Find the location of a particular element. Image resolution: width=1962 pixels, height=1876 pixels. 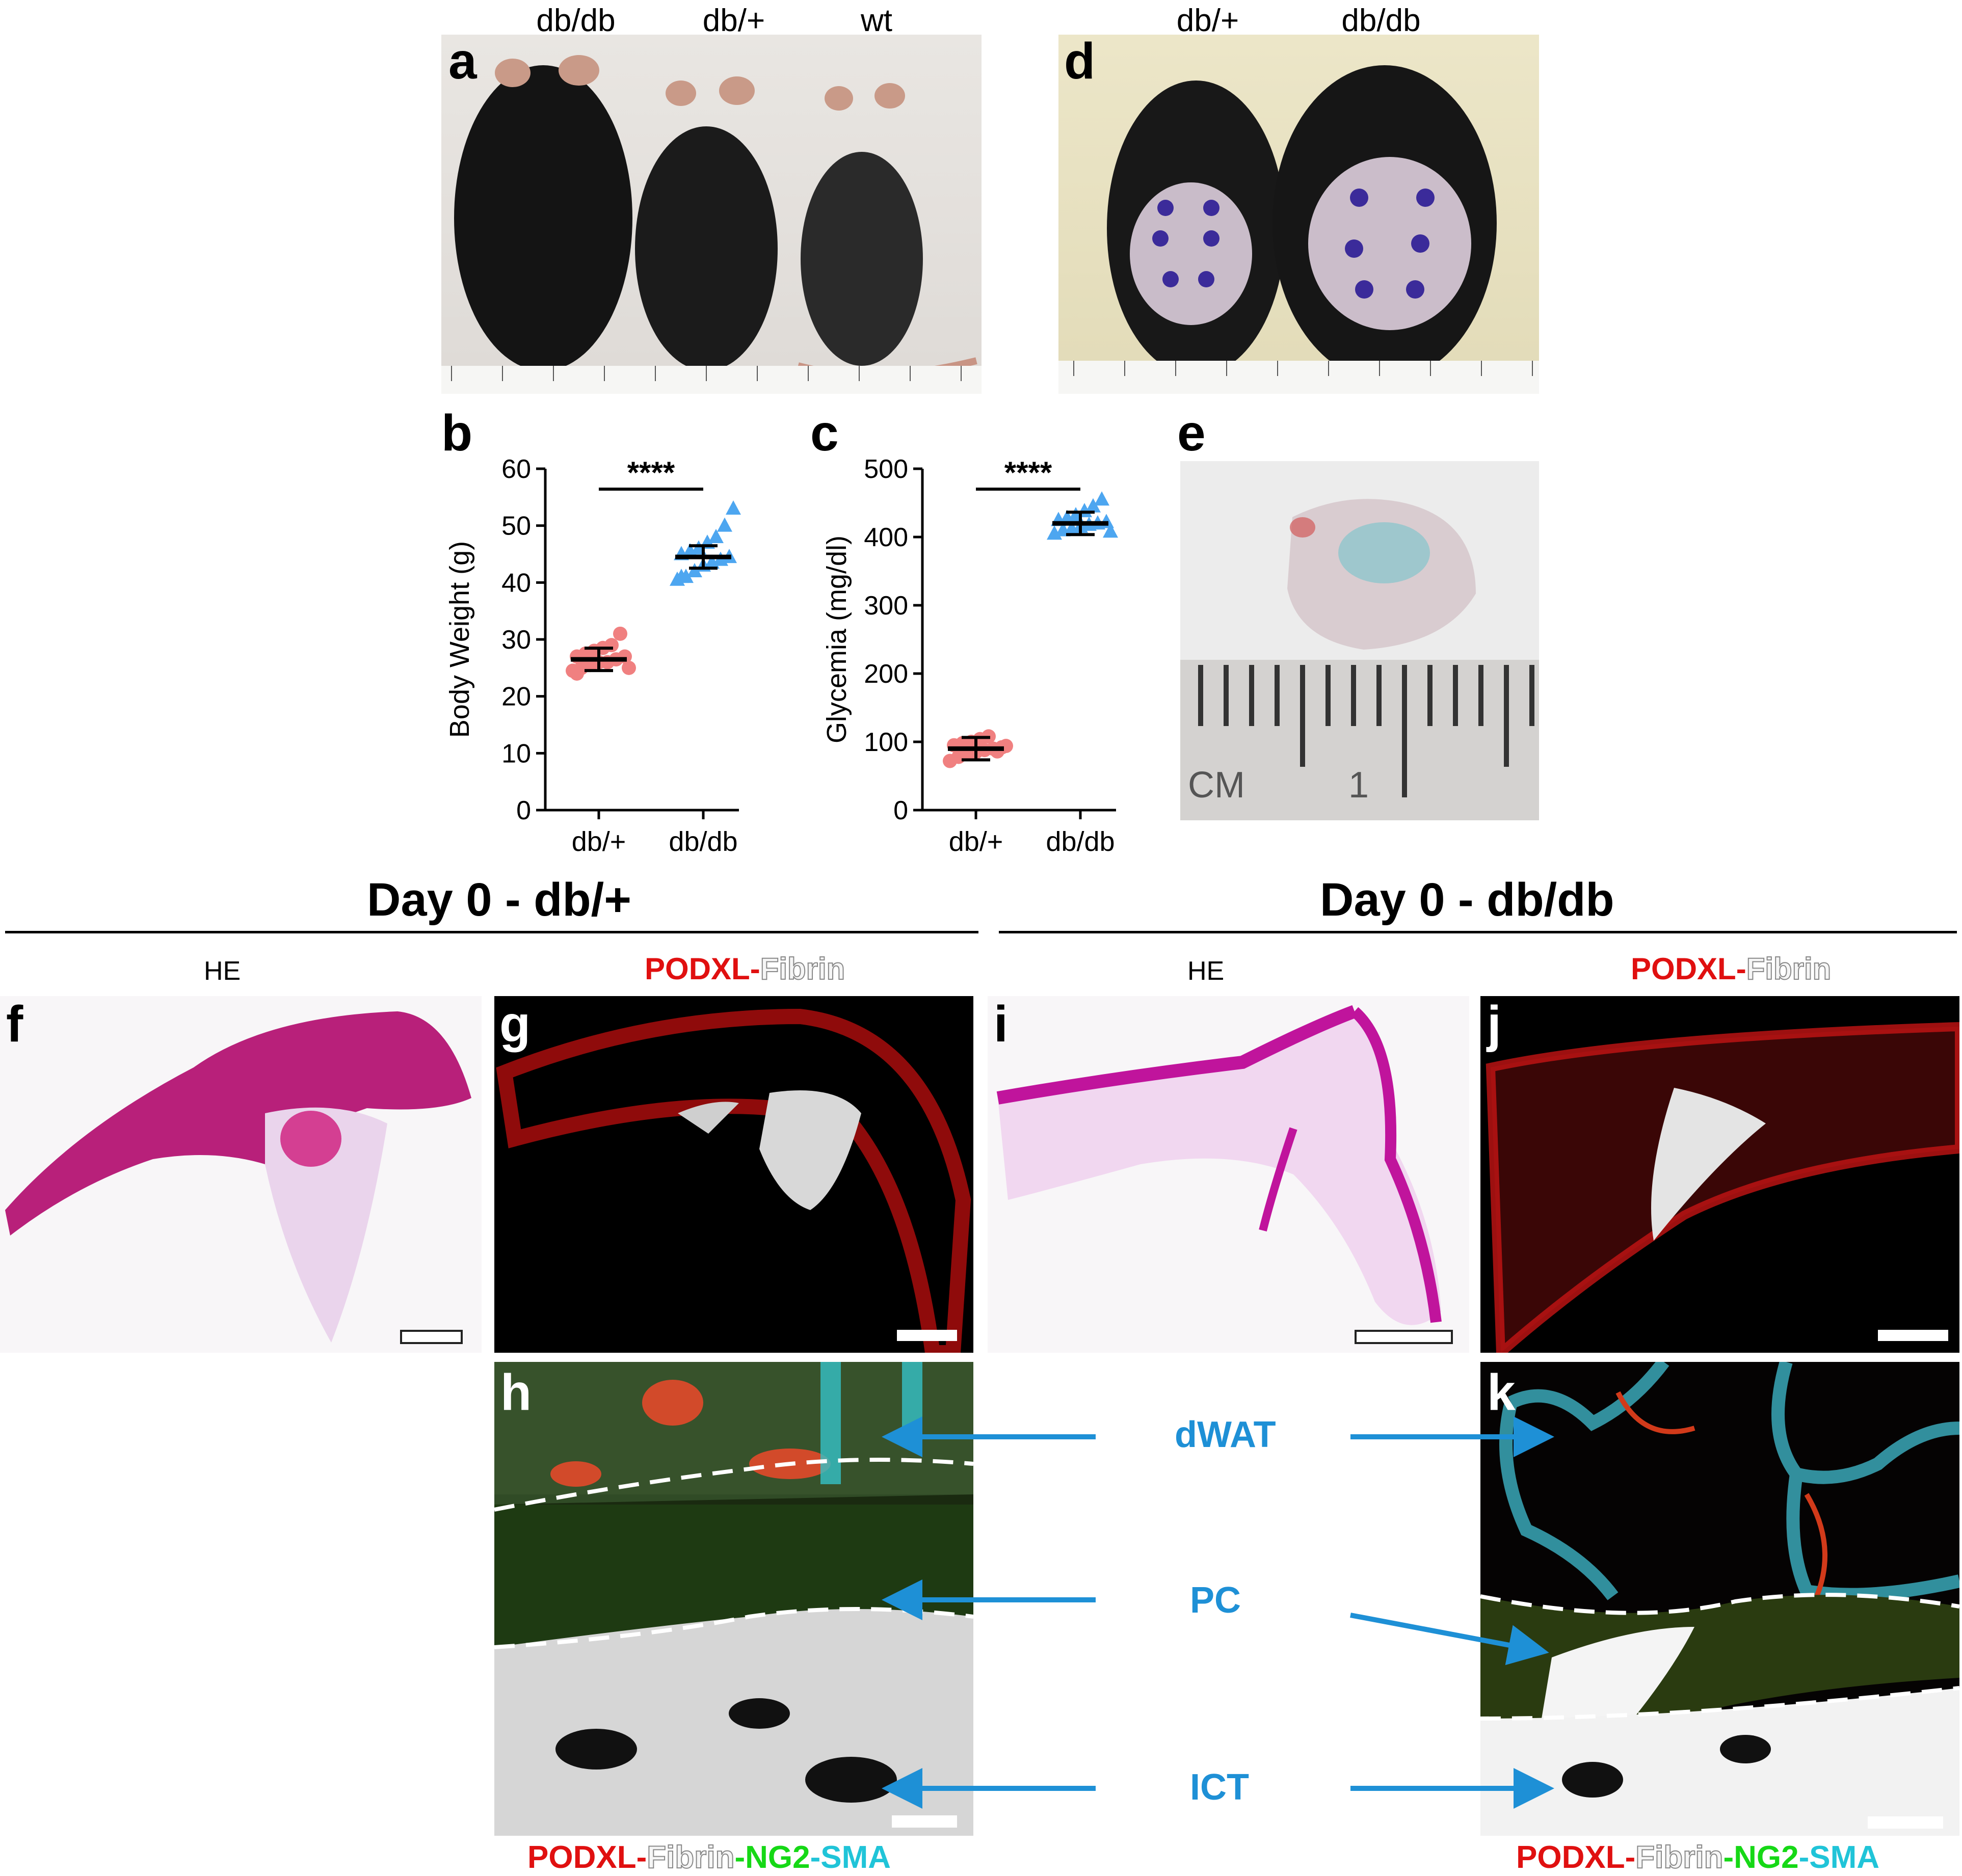

y-tick-label: 0 is located at coordinates (900, 810).